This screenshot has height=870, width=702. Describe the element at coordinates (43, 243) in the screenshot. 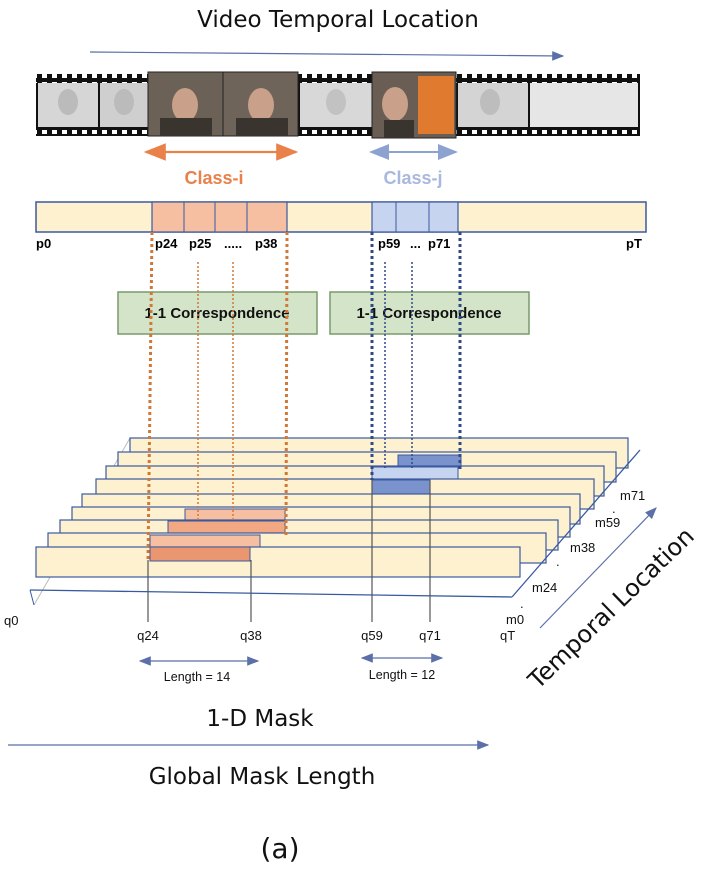

I see `p0-label: p0` at that location.